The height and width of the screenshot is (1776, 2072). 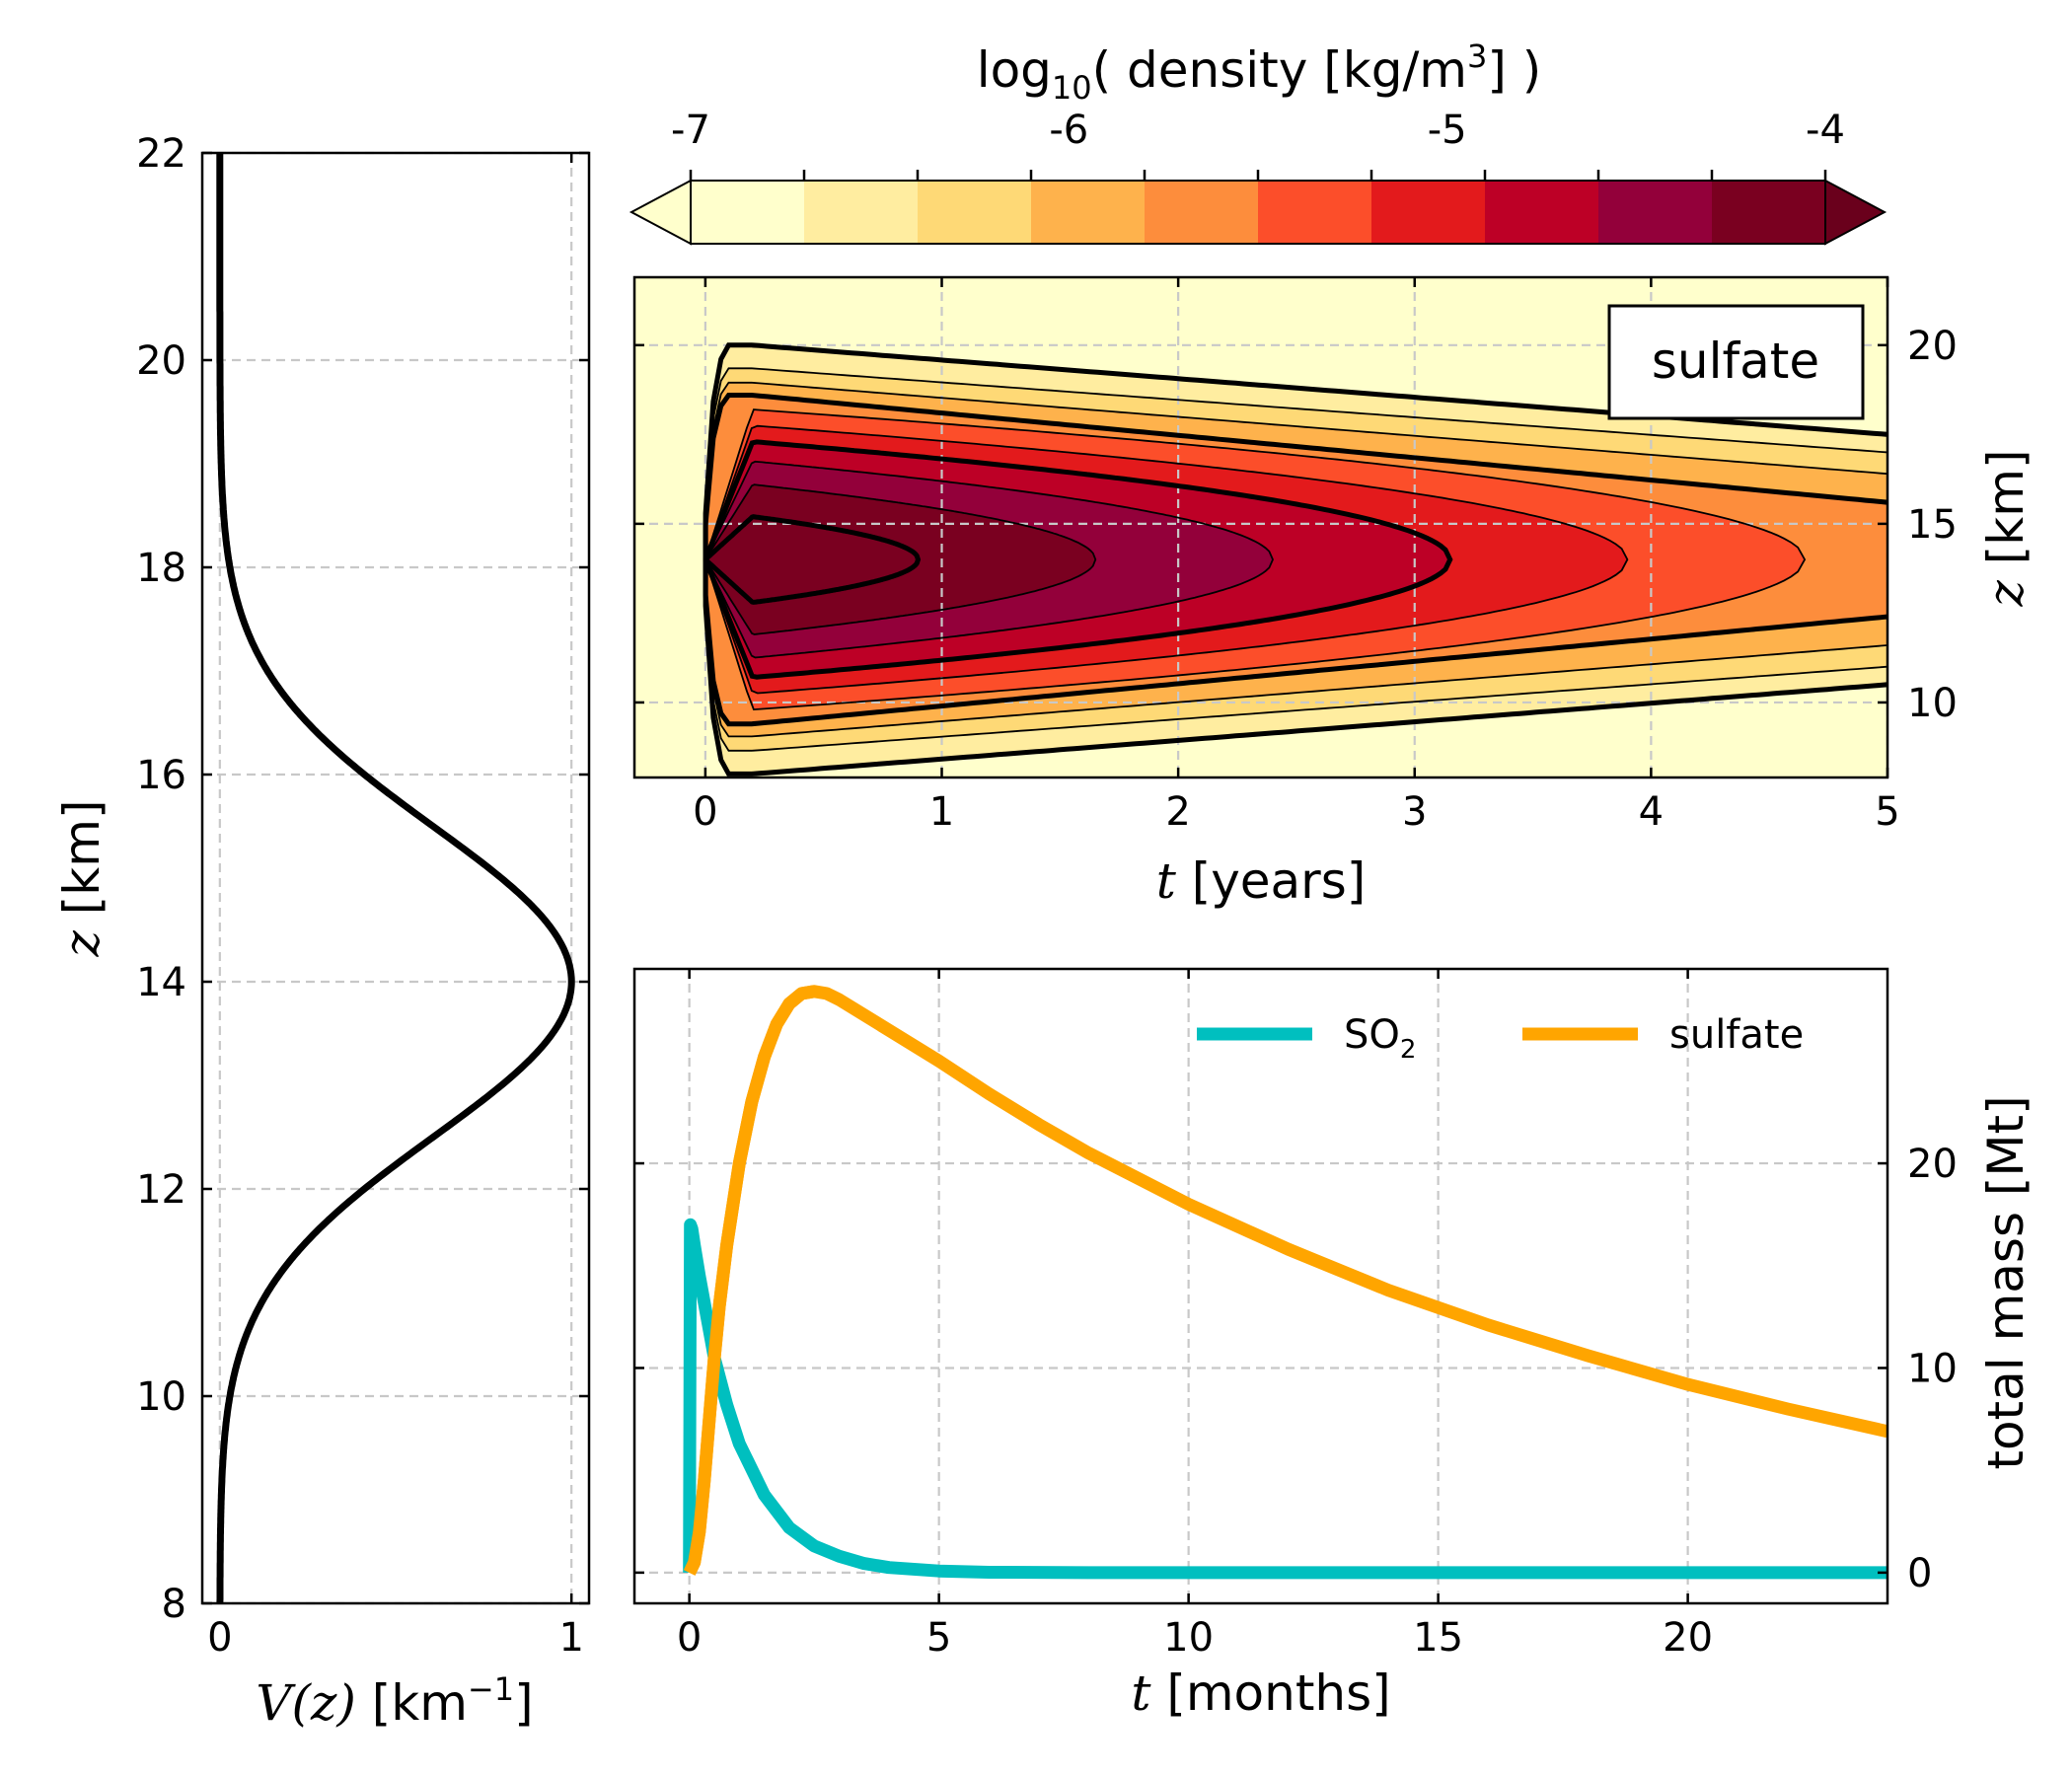 What do you see at coordinates (661, 213) in the screenshot?
I see `colorbar-extend-low` at bounding box center [661, 213].